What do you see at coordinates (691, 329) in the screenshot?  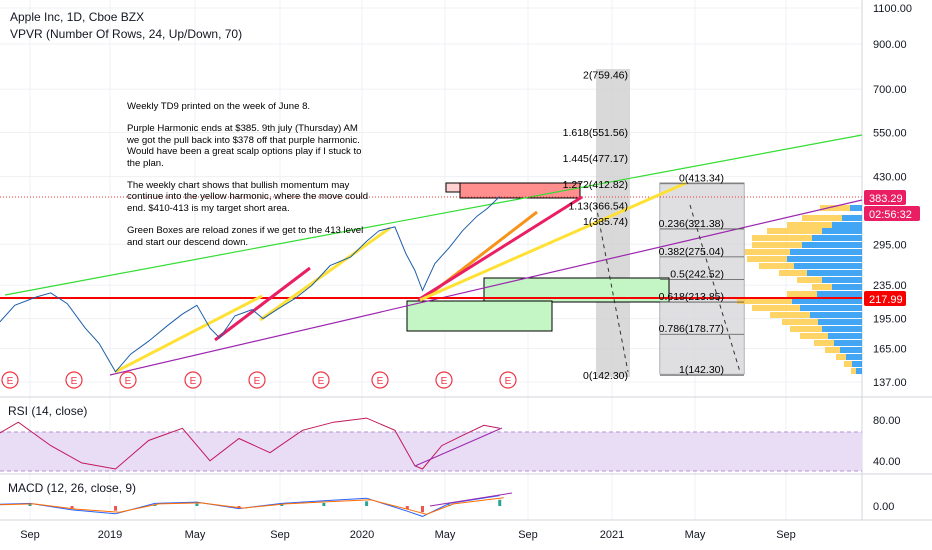 I see `fib-right-label: 0.786(178.77)` at bounding box center [691, 329].